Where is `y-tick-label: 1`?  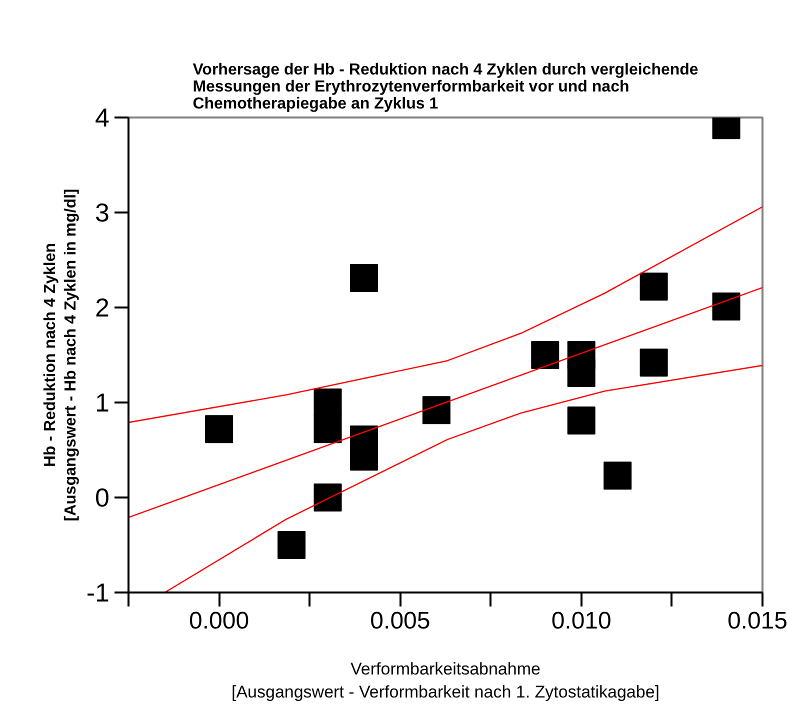
y-tick-label: 1 is located at coordinates (102, 403).